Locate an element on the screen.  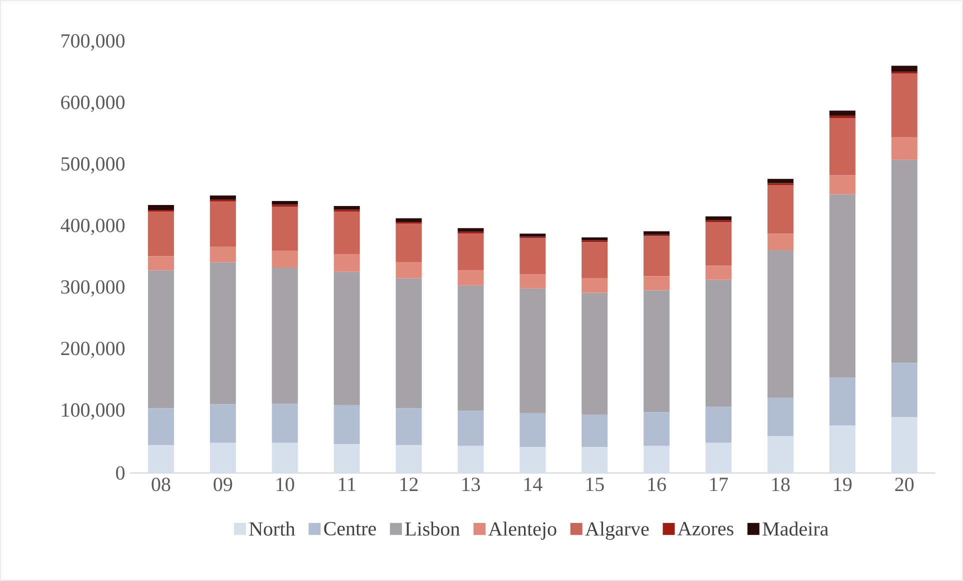
x-tick-label: 14 is located at coordinates (533, 484).